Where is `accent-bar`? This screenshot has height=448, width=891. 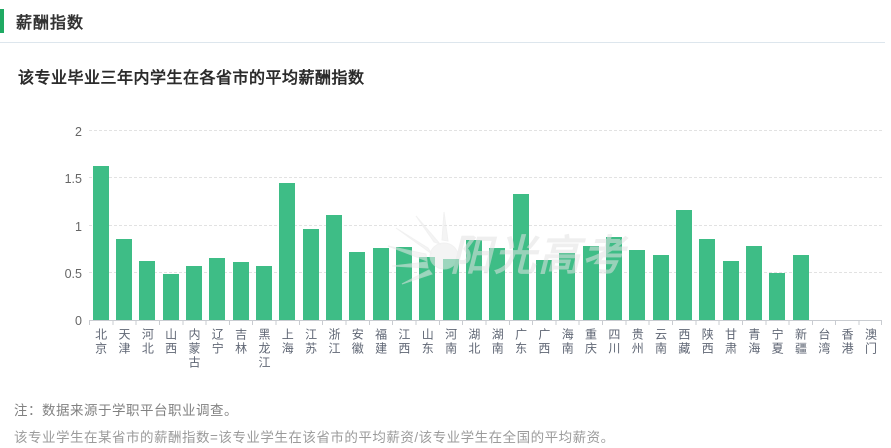 accent-bar is located at coordinates (2, 21).